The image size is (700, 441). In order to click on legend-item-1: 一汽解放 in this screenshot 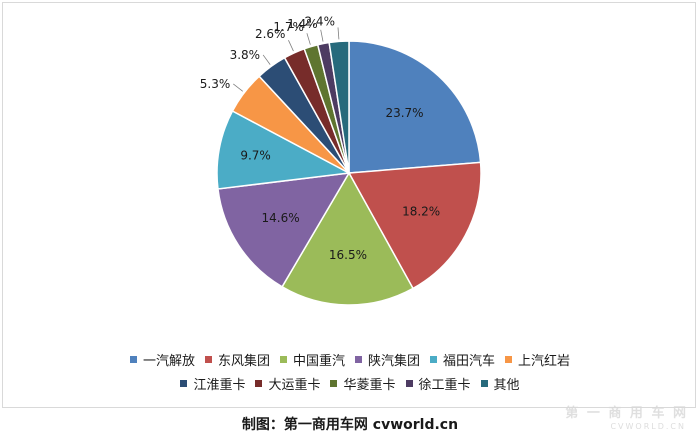, I will do `click(162, 359)`.